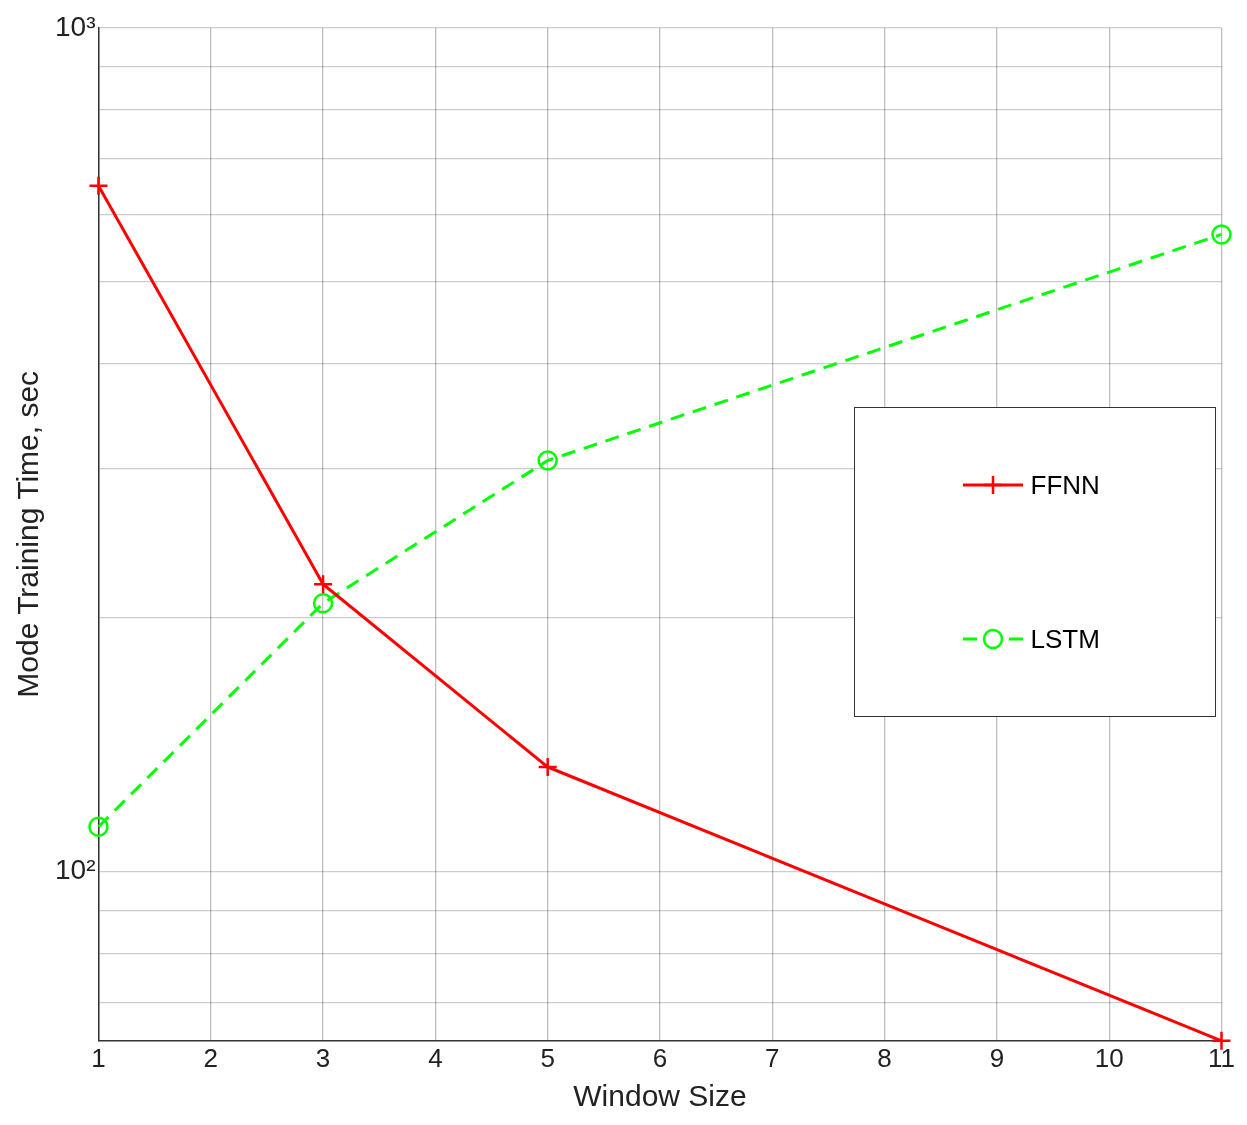 The width and height of the screenshot is (1247, 1125). Describe the element at coordinates (28, 534) in the screenshot. I see `y-axis-title: Mode Training Time, sec` at that location.